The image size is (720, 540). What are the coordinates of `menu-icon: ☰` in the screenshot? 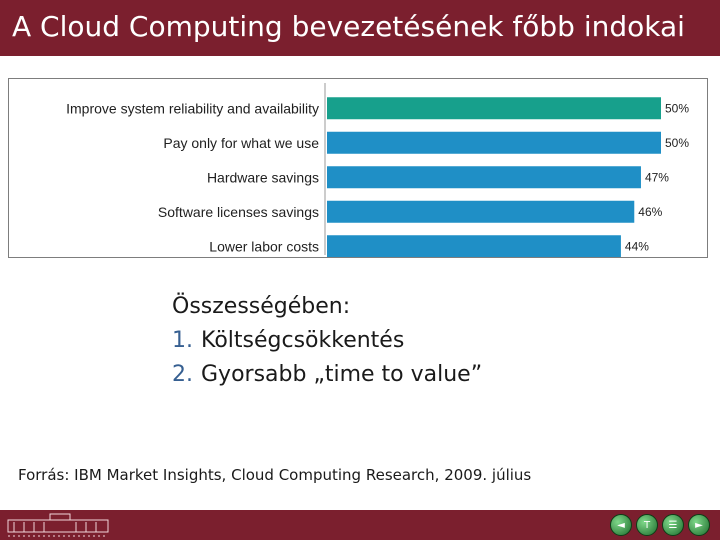 It's located at (673, 525).